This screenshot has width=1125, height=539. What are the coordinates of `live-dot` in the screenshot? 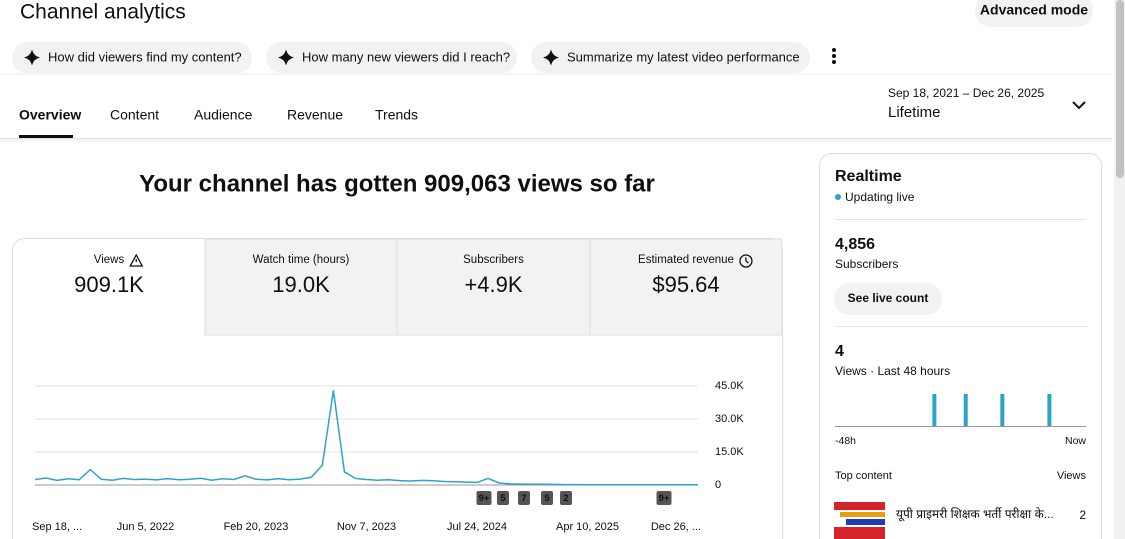 It's located at (838, 197).